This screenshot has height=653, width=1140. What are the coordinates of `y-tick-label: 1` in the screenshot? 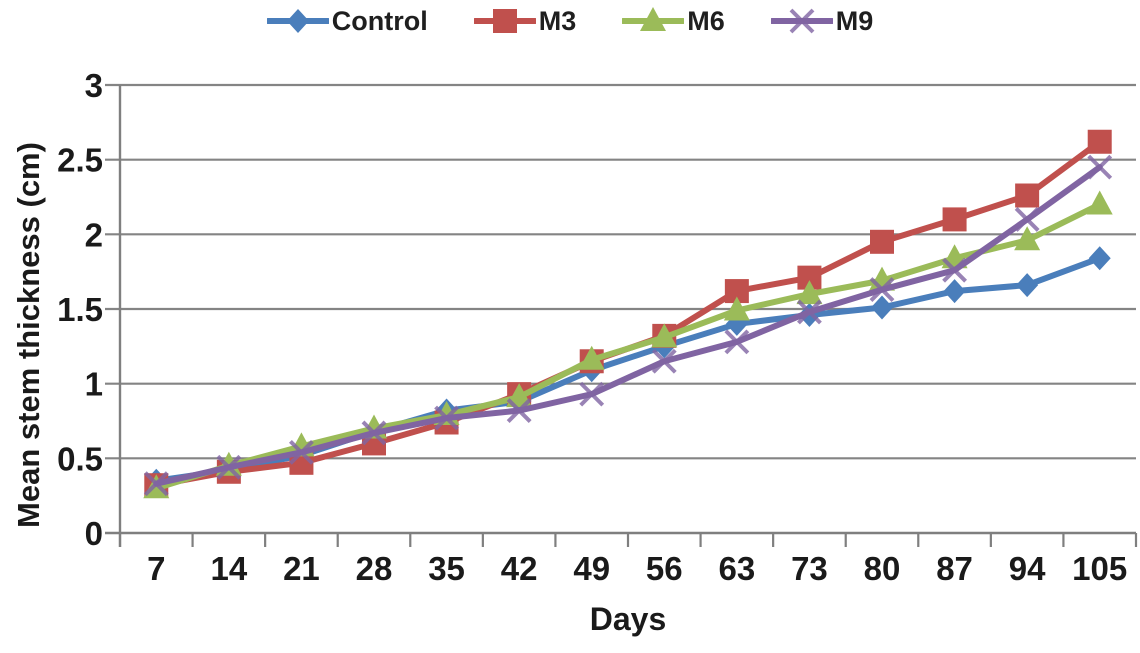 It's located at (94, 384).